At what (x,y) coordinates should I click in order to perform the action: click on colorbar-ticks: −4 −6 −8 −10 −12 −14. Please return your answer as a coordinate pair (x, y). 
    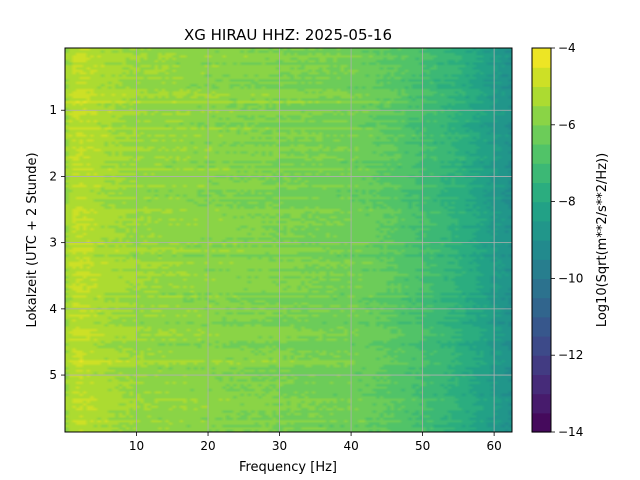
    Looking at the image, I should click on (567, 240).